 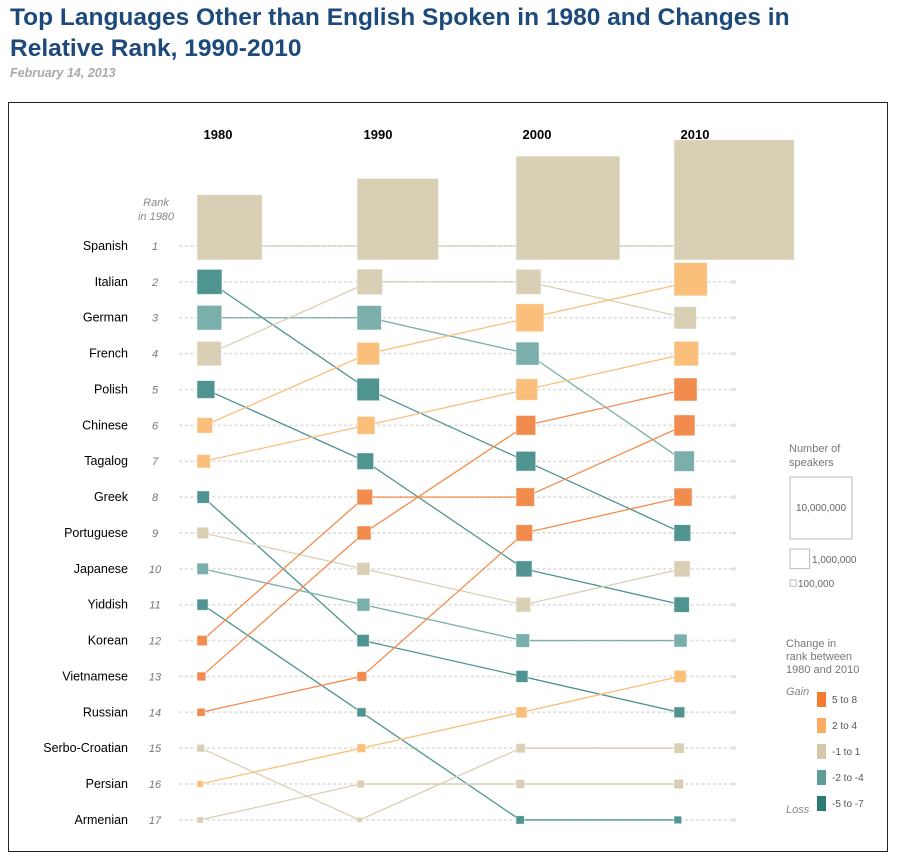 What do you see at coordinates (363, 641) in the screenshot?
I see `speaker-square-greek-1990` at bounding box center [363, 641].